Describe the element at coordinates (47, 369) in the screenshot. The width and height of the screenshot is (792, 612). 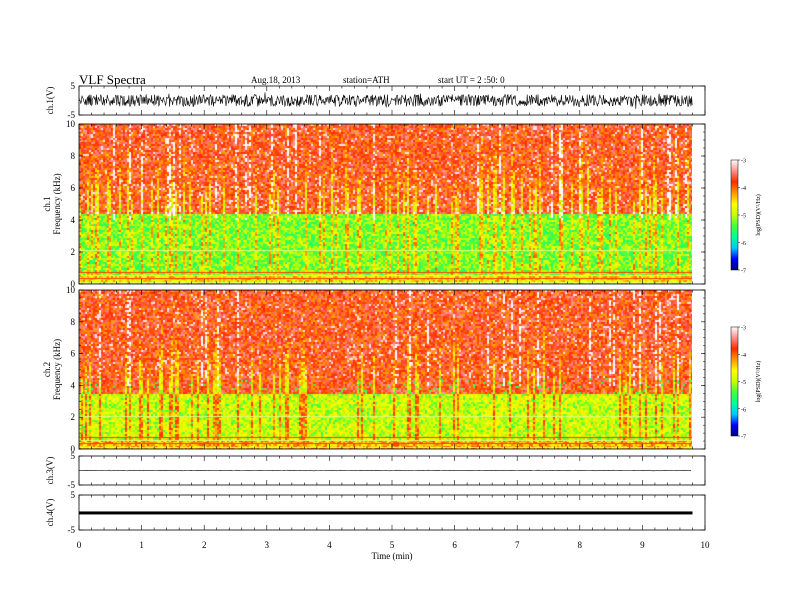
I see `ch2-spectro-ylabel-line: ch.2` at that location.